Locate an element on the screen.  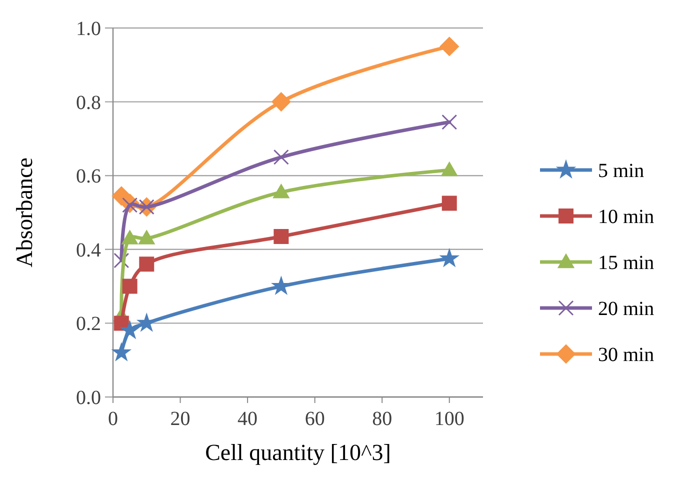
x-tick-label: 60 is located at coordinates (314, 419).